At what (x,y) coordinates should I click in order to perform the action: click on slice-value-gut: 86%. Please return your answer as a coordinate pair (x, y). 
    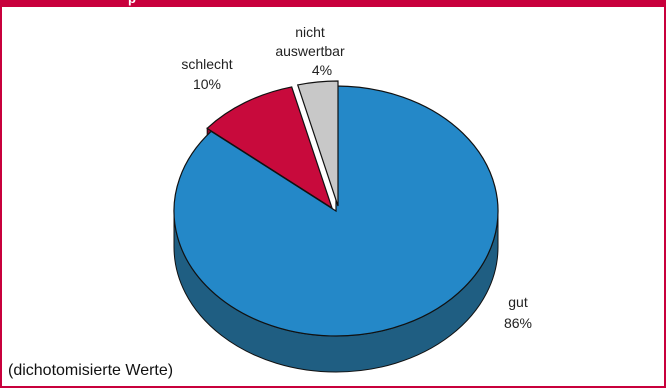
    Looking at the image, I should click on (518, 323).